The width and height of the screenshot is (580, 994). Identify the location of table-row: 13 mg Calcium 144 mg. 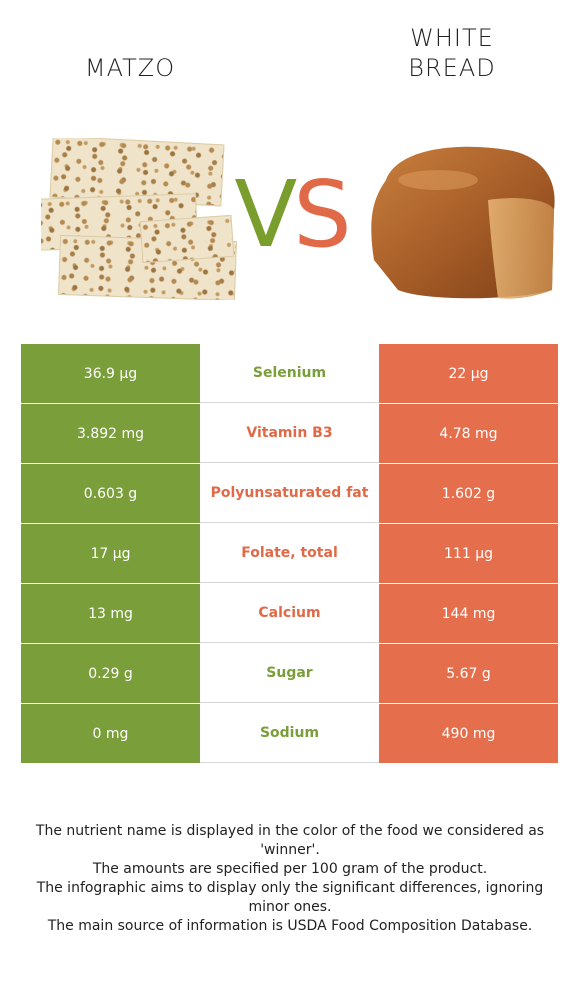
(289, 613).